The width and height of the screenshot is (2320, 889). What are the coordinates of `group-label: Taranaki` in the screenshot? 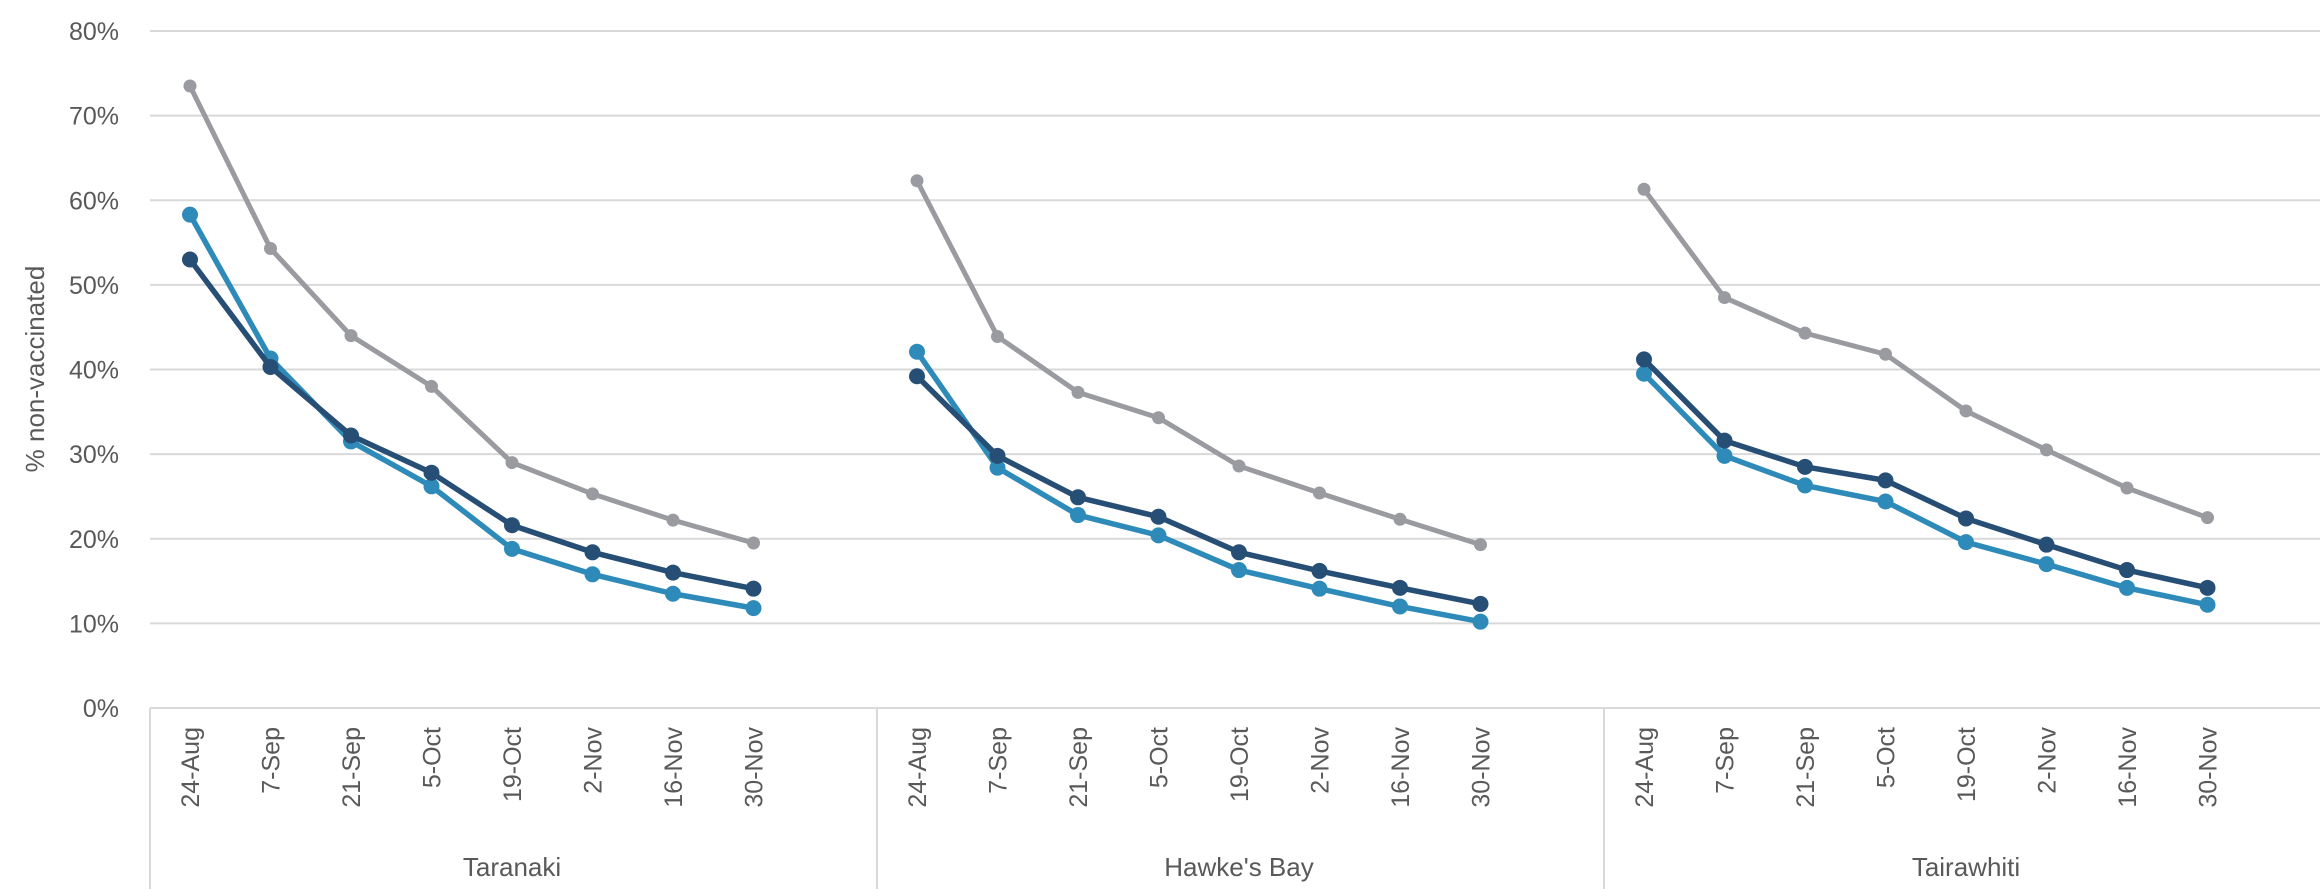 It's located at (512, 867).